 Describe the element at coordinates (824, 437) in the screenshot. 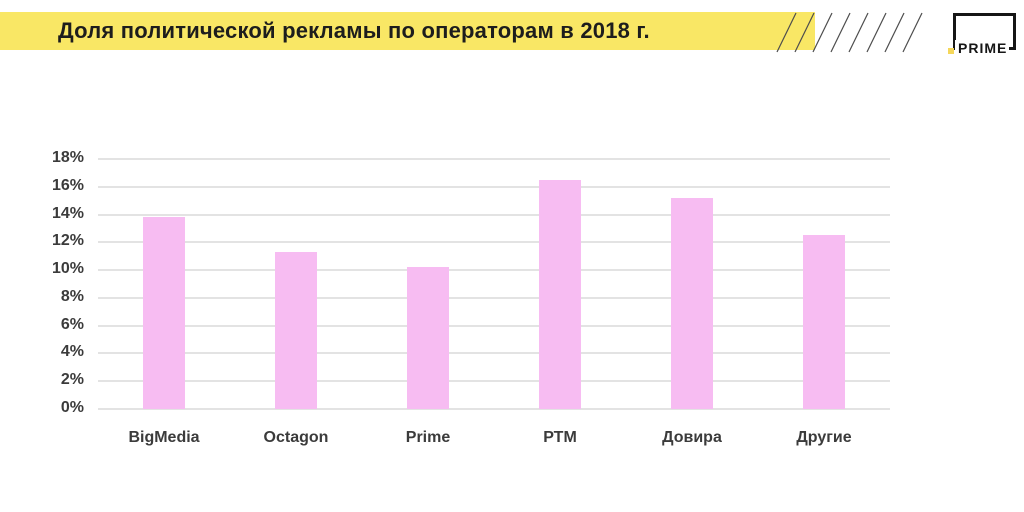

I see `x-tick-label-Другие: Другие` at that location.